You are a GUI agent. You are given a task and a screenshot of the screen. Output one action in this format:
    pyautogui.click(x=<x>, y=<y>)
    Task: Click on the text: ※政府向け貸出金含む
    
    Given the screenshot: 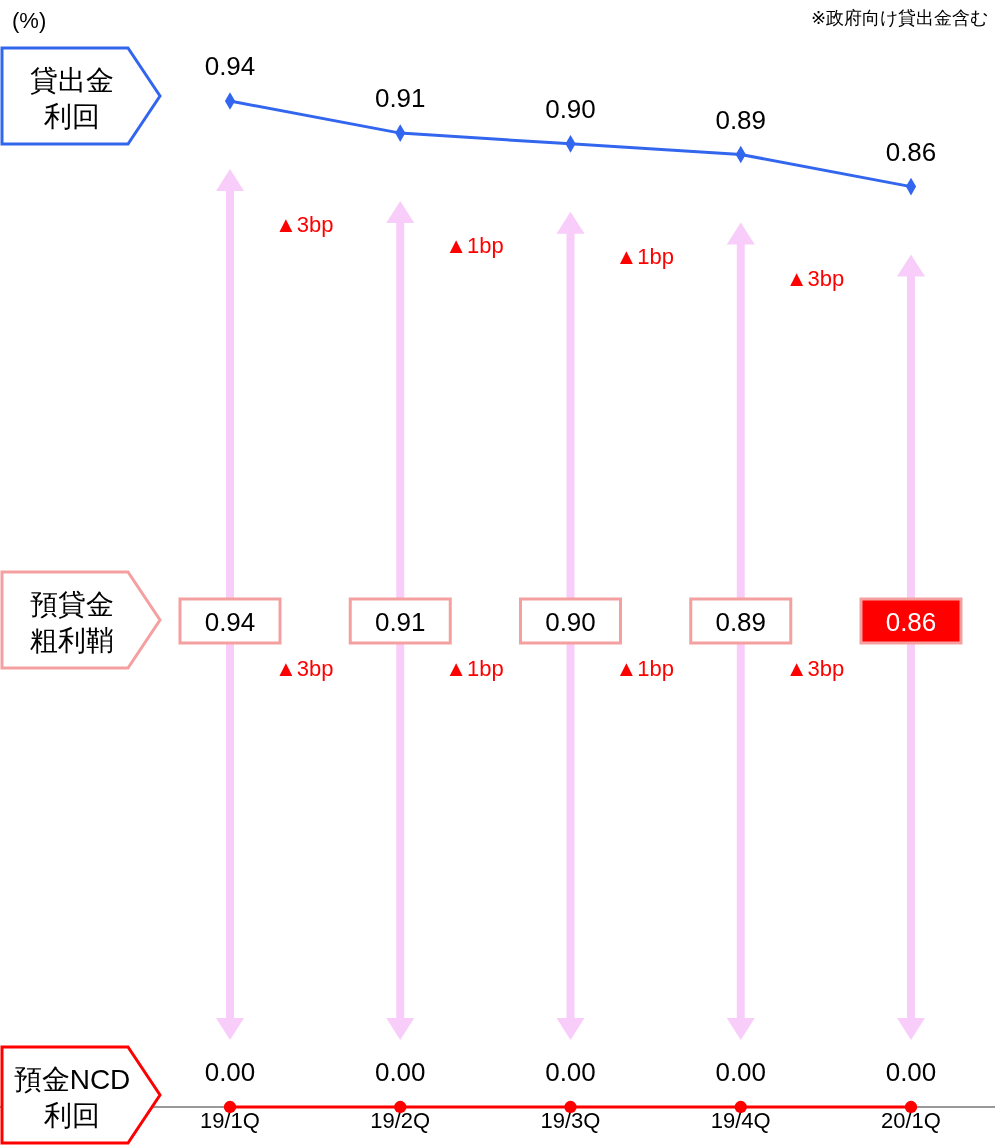 What is the action you would take?
    pyautogui.click(x=899, y=18)
    